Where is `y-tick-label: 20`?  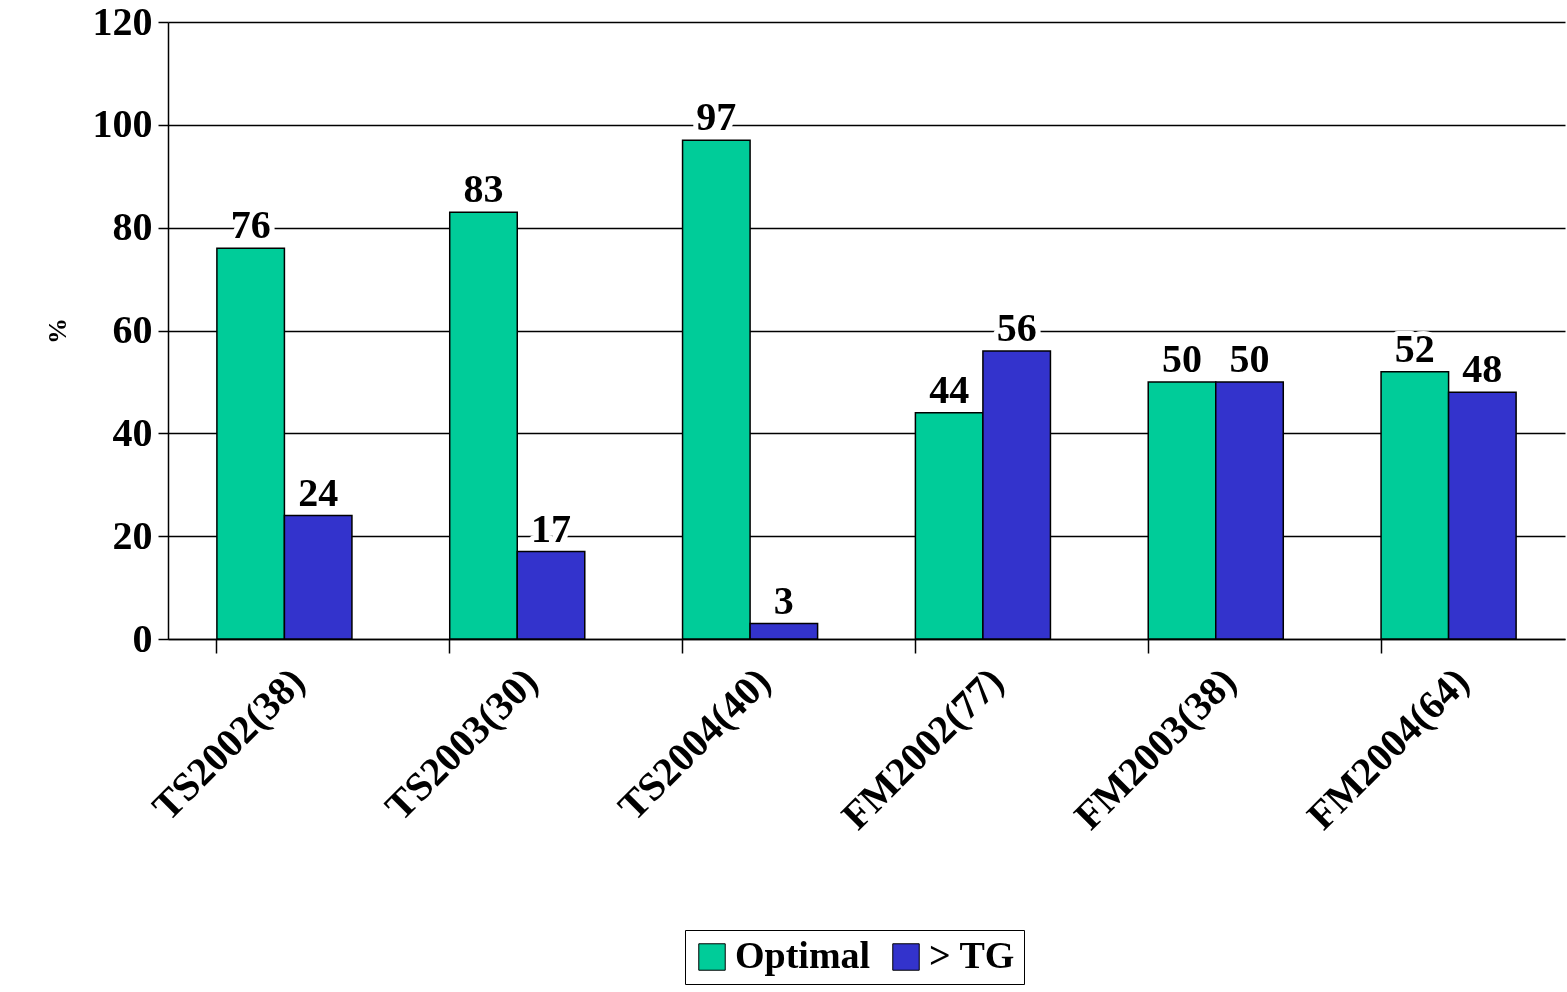 y-tick-label: 20 is located at coordinates (132, 535).